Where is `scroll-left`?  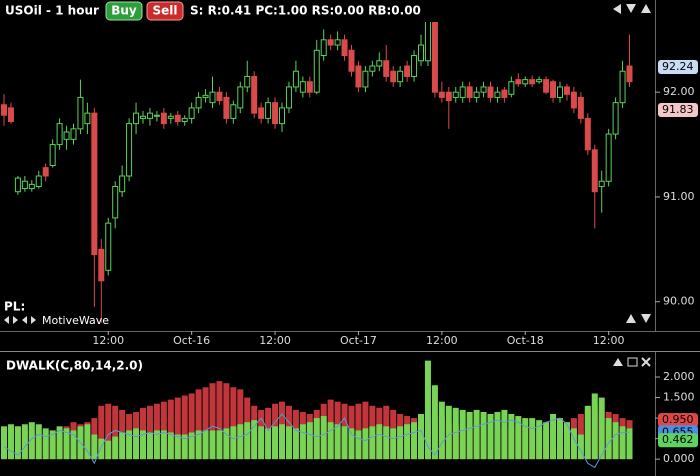
scroll-left is located at coordinates (617, 9).